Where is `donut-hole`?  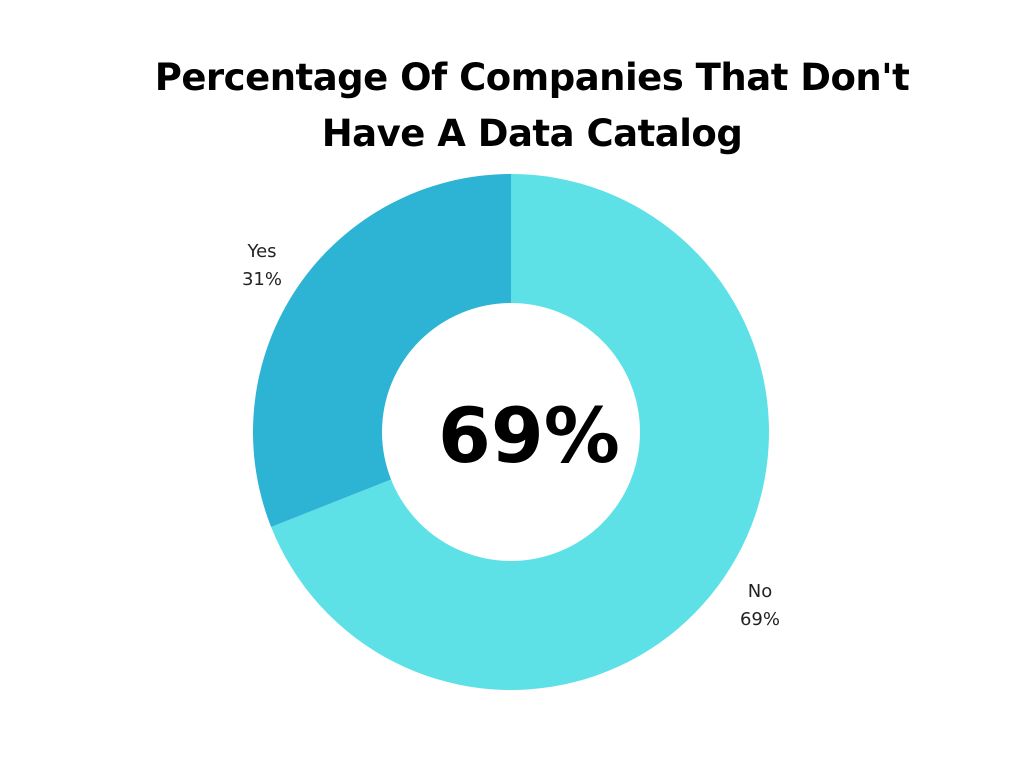 donut-hole is located at coordinates (511, 432).